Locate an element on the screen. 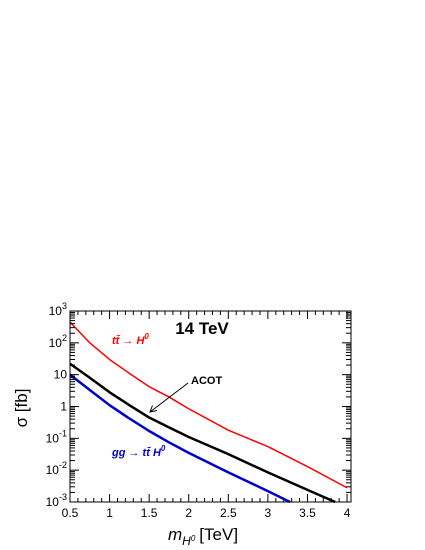 Image resolution: width=425 pixels, height=550 pixels. y-tick-exponent: 3 is located at coordinates (64, 306).